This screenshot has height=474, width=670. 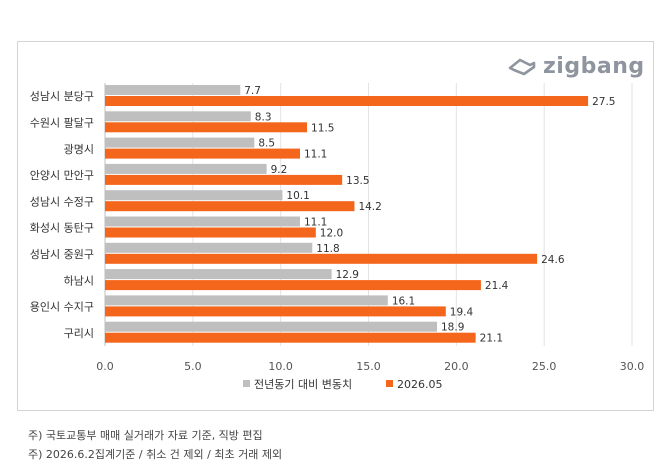 I want to click on data-label: 27.5, so click(x=603, y=102).